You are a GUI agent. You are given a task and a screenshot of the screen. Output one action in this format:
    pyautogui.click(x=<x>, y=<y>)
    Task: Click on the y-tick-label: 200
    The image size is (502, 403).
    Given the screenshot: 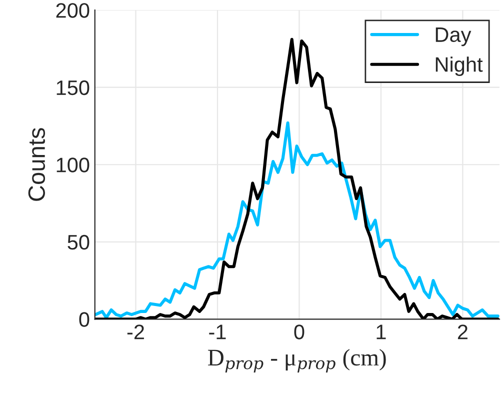 What is the action you would take?
    pyautogui.click(x=73, y=10)
    